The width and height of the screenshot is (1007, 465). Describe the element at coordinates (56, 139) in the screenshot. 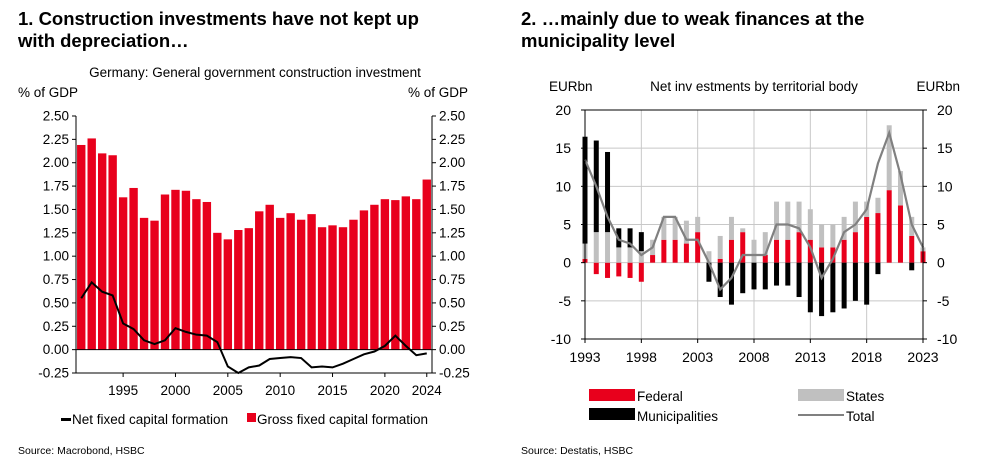

I see `chart1-ytick-left-label: 2.25` at that location.